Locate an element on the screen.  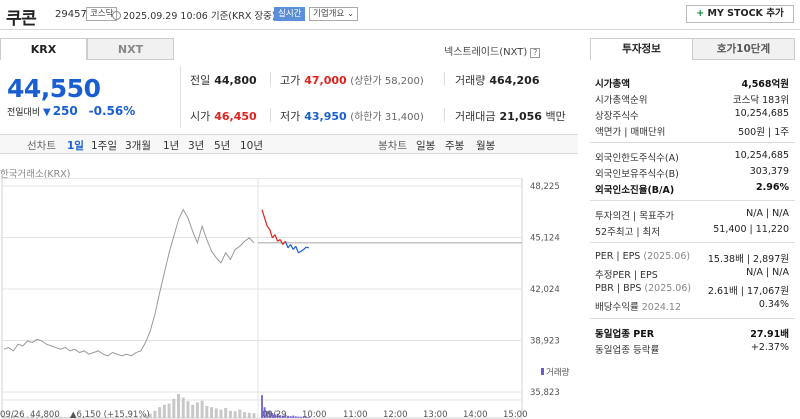
market-tabs: KRX NXT is located at coordinates (87, 49).